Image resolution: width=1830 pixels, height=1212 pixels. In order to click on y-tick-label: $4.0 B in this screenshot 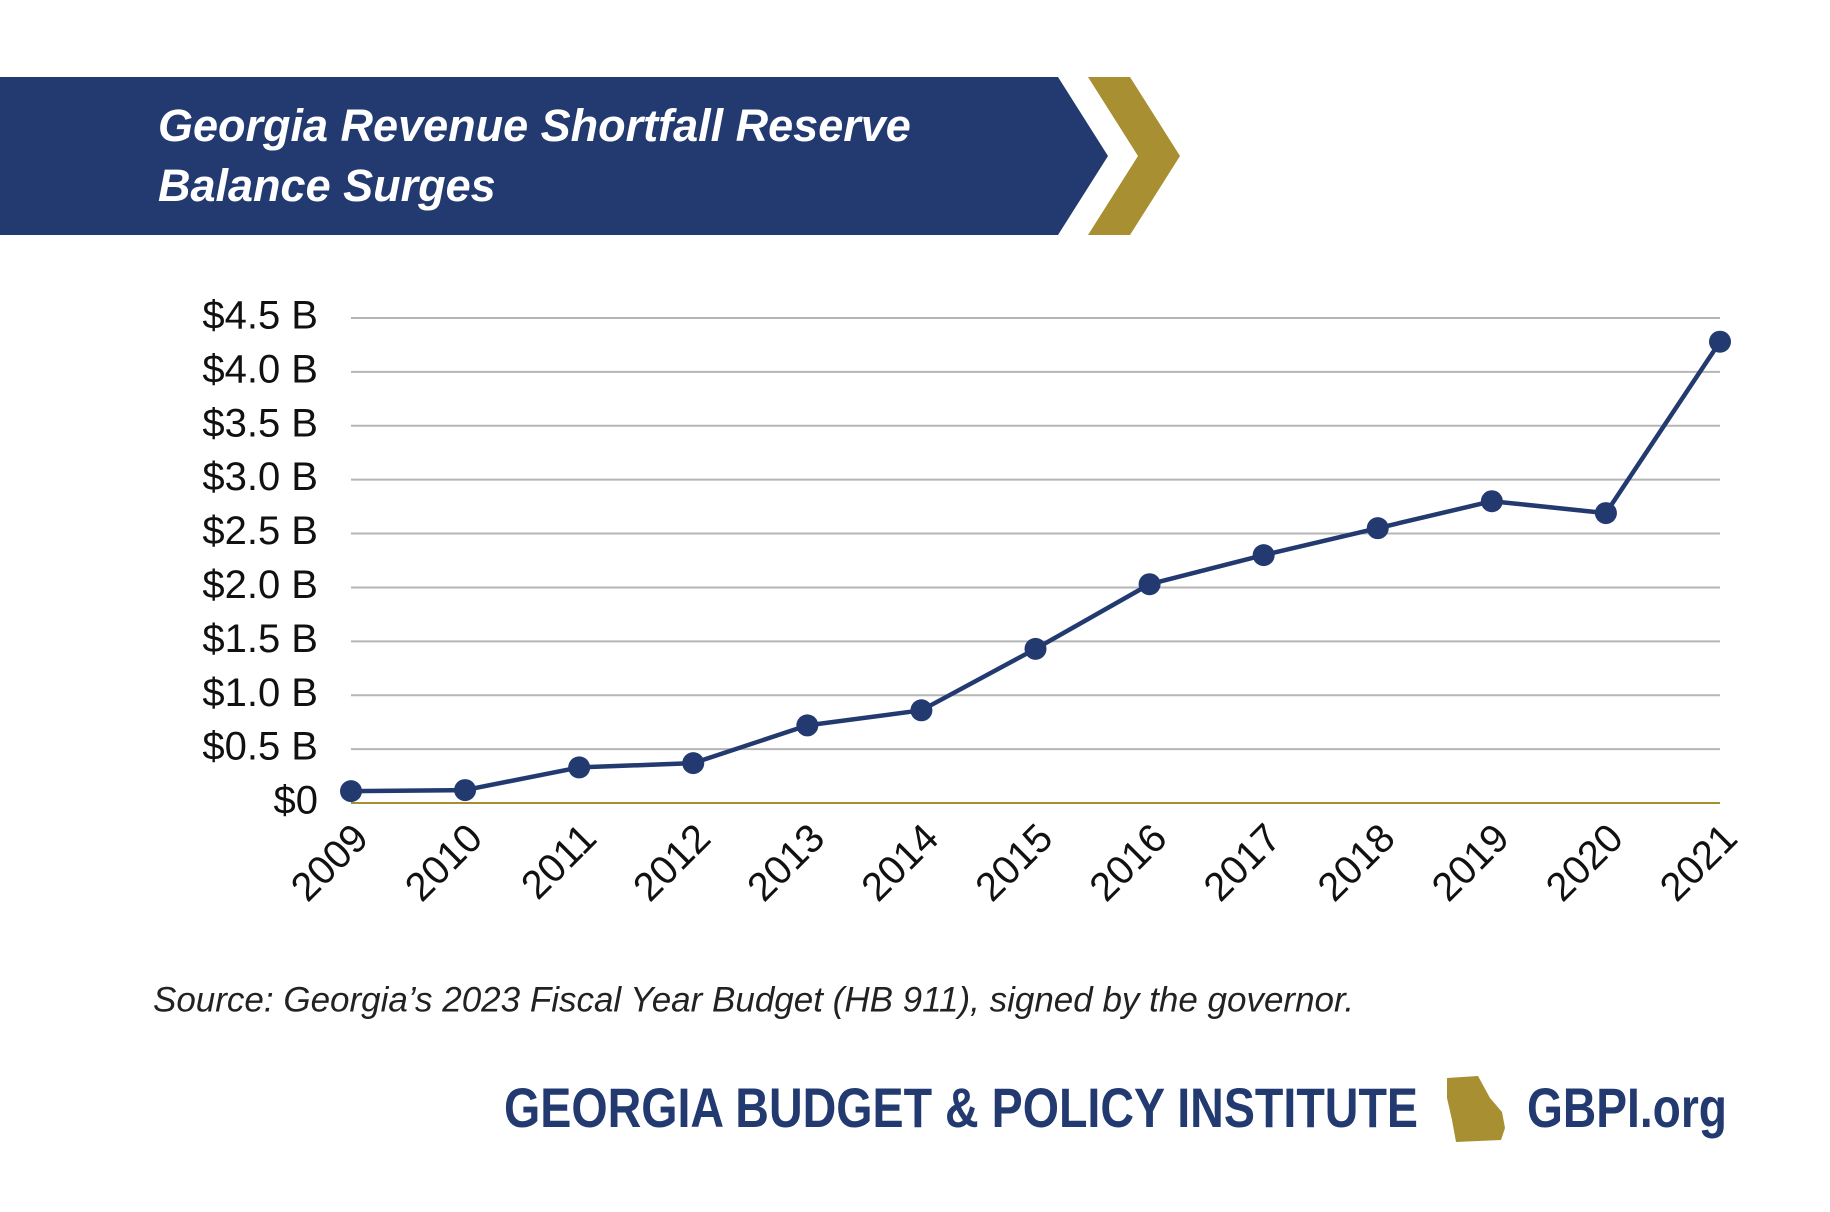, I will do `click(260, 369)`.